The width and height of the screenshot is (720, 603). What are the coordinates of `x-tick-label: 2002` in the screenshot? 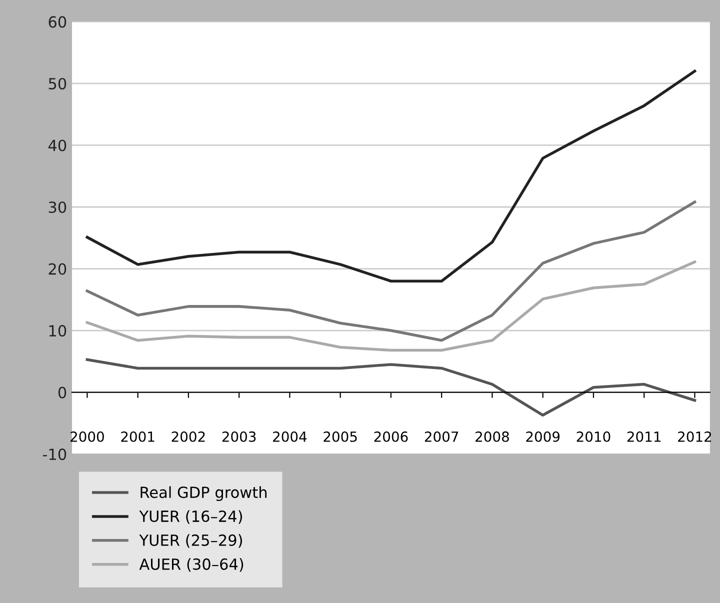 It's located at (188, 436).